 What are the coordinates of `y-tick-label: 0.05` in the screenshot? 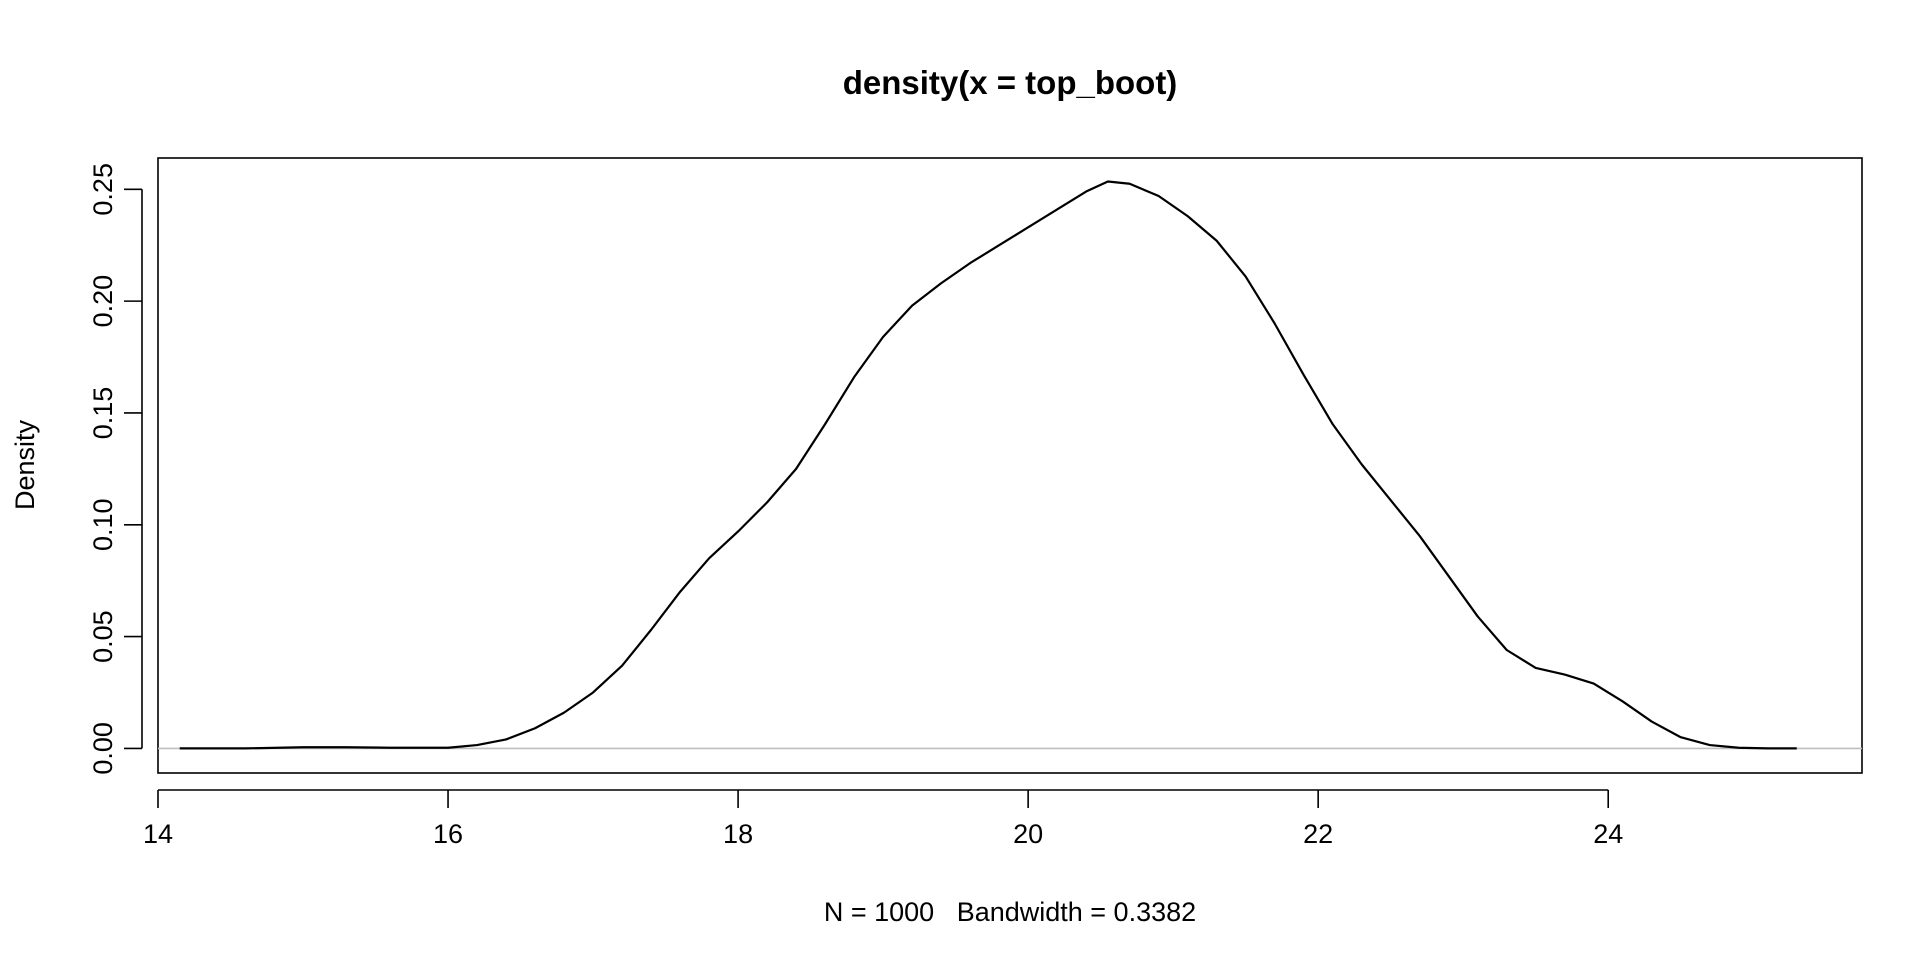 It's located at (103, 636).